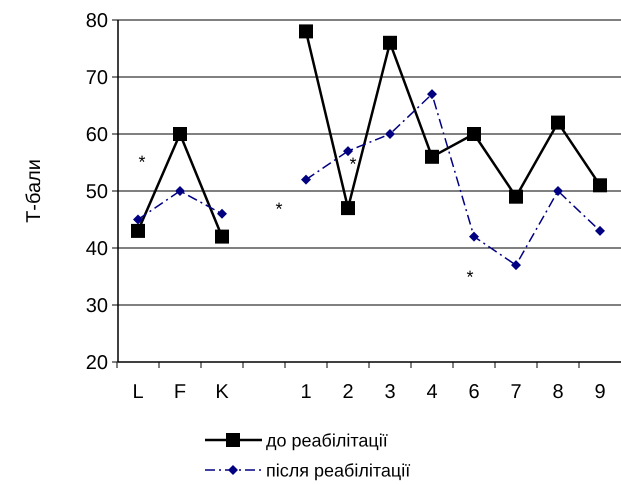 This screenshot has width=621, height=485. I want to click on x-tick-label: 3, so click(390, 392).